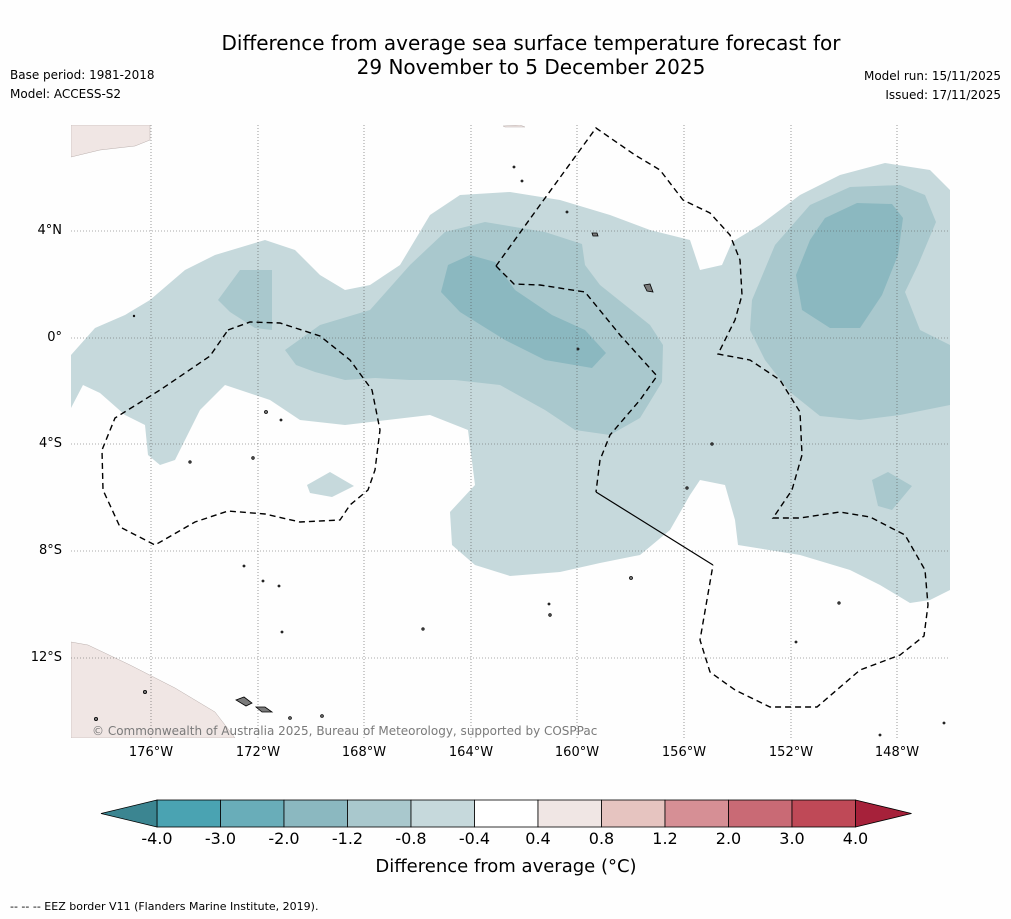 This screenshot has width=1011, height=919. What do you see at coordinates (892, 491) in the screenshot?
I see `anomaly-patch-minus-0-8-south` at bounding box center [892, 491].